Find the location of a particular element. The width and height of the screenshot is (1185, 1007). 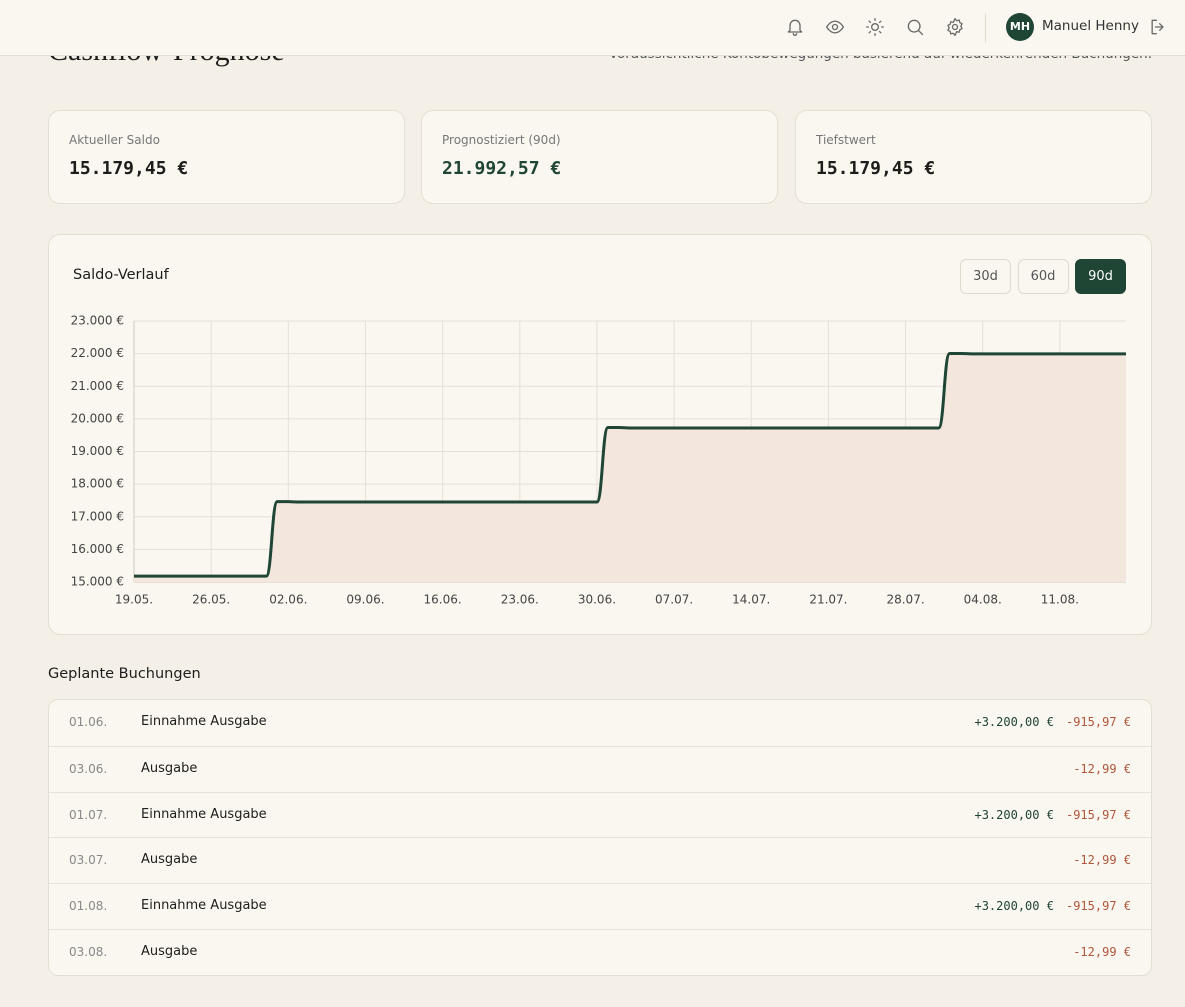

booking-date: 03.08. is located at coordinates (88, 951).